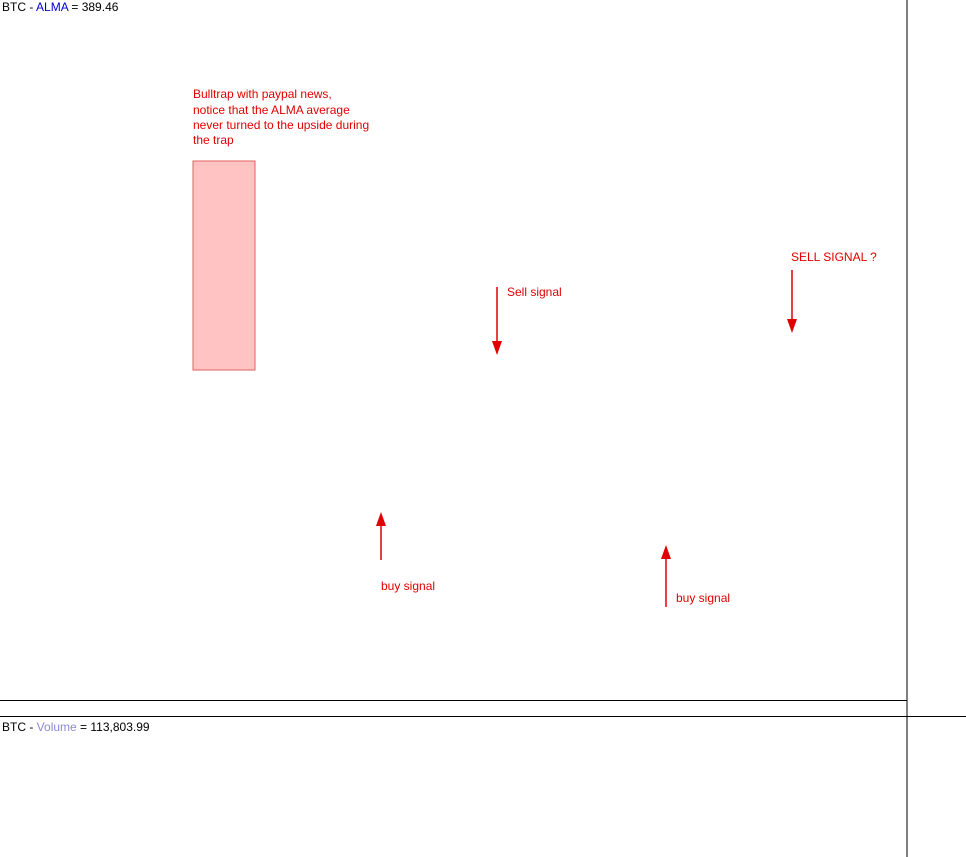  What do you see at coordinates (534, 292) in the screenshot?
I see `annotation: Sell signal` at bounding box center [534, 292].